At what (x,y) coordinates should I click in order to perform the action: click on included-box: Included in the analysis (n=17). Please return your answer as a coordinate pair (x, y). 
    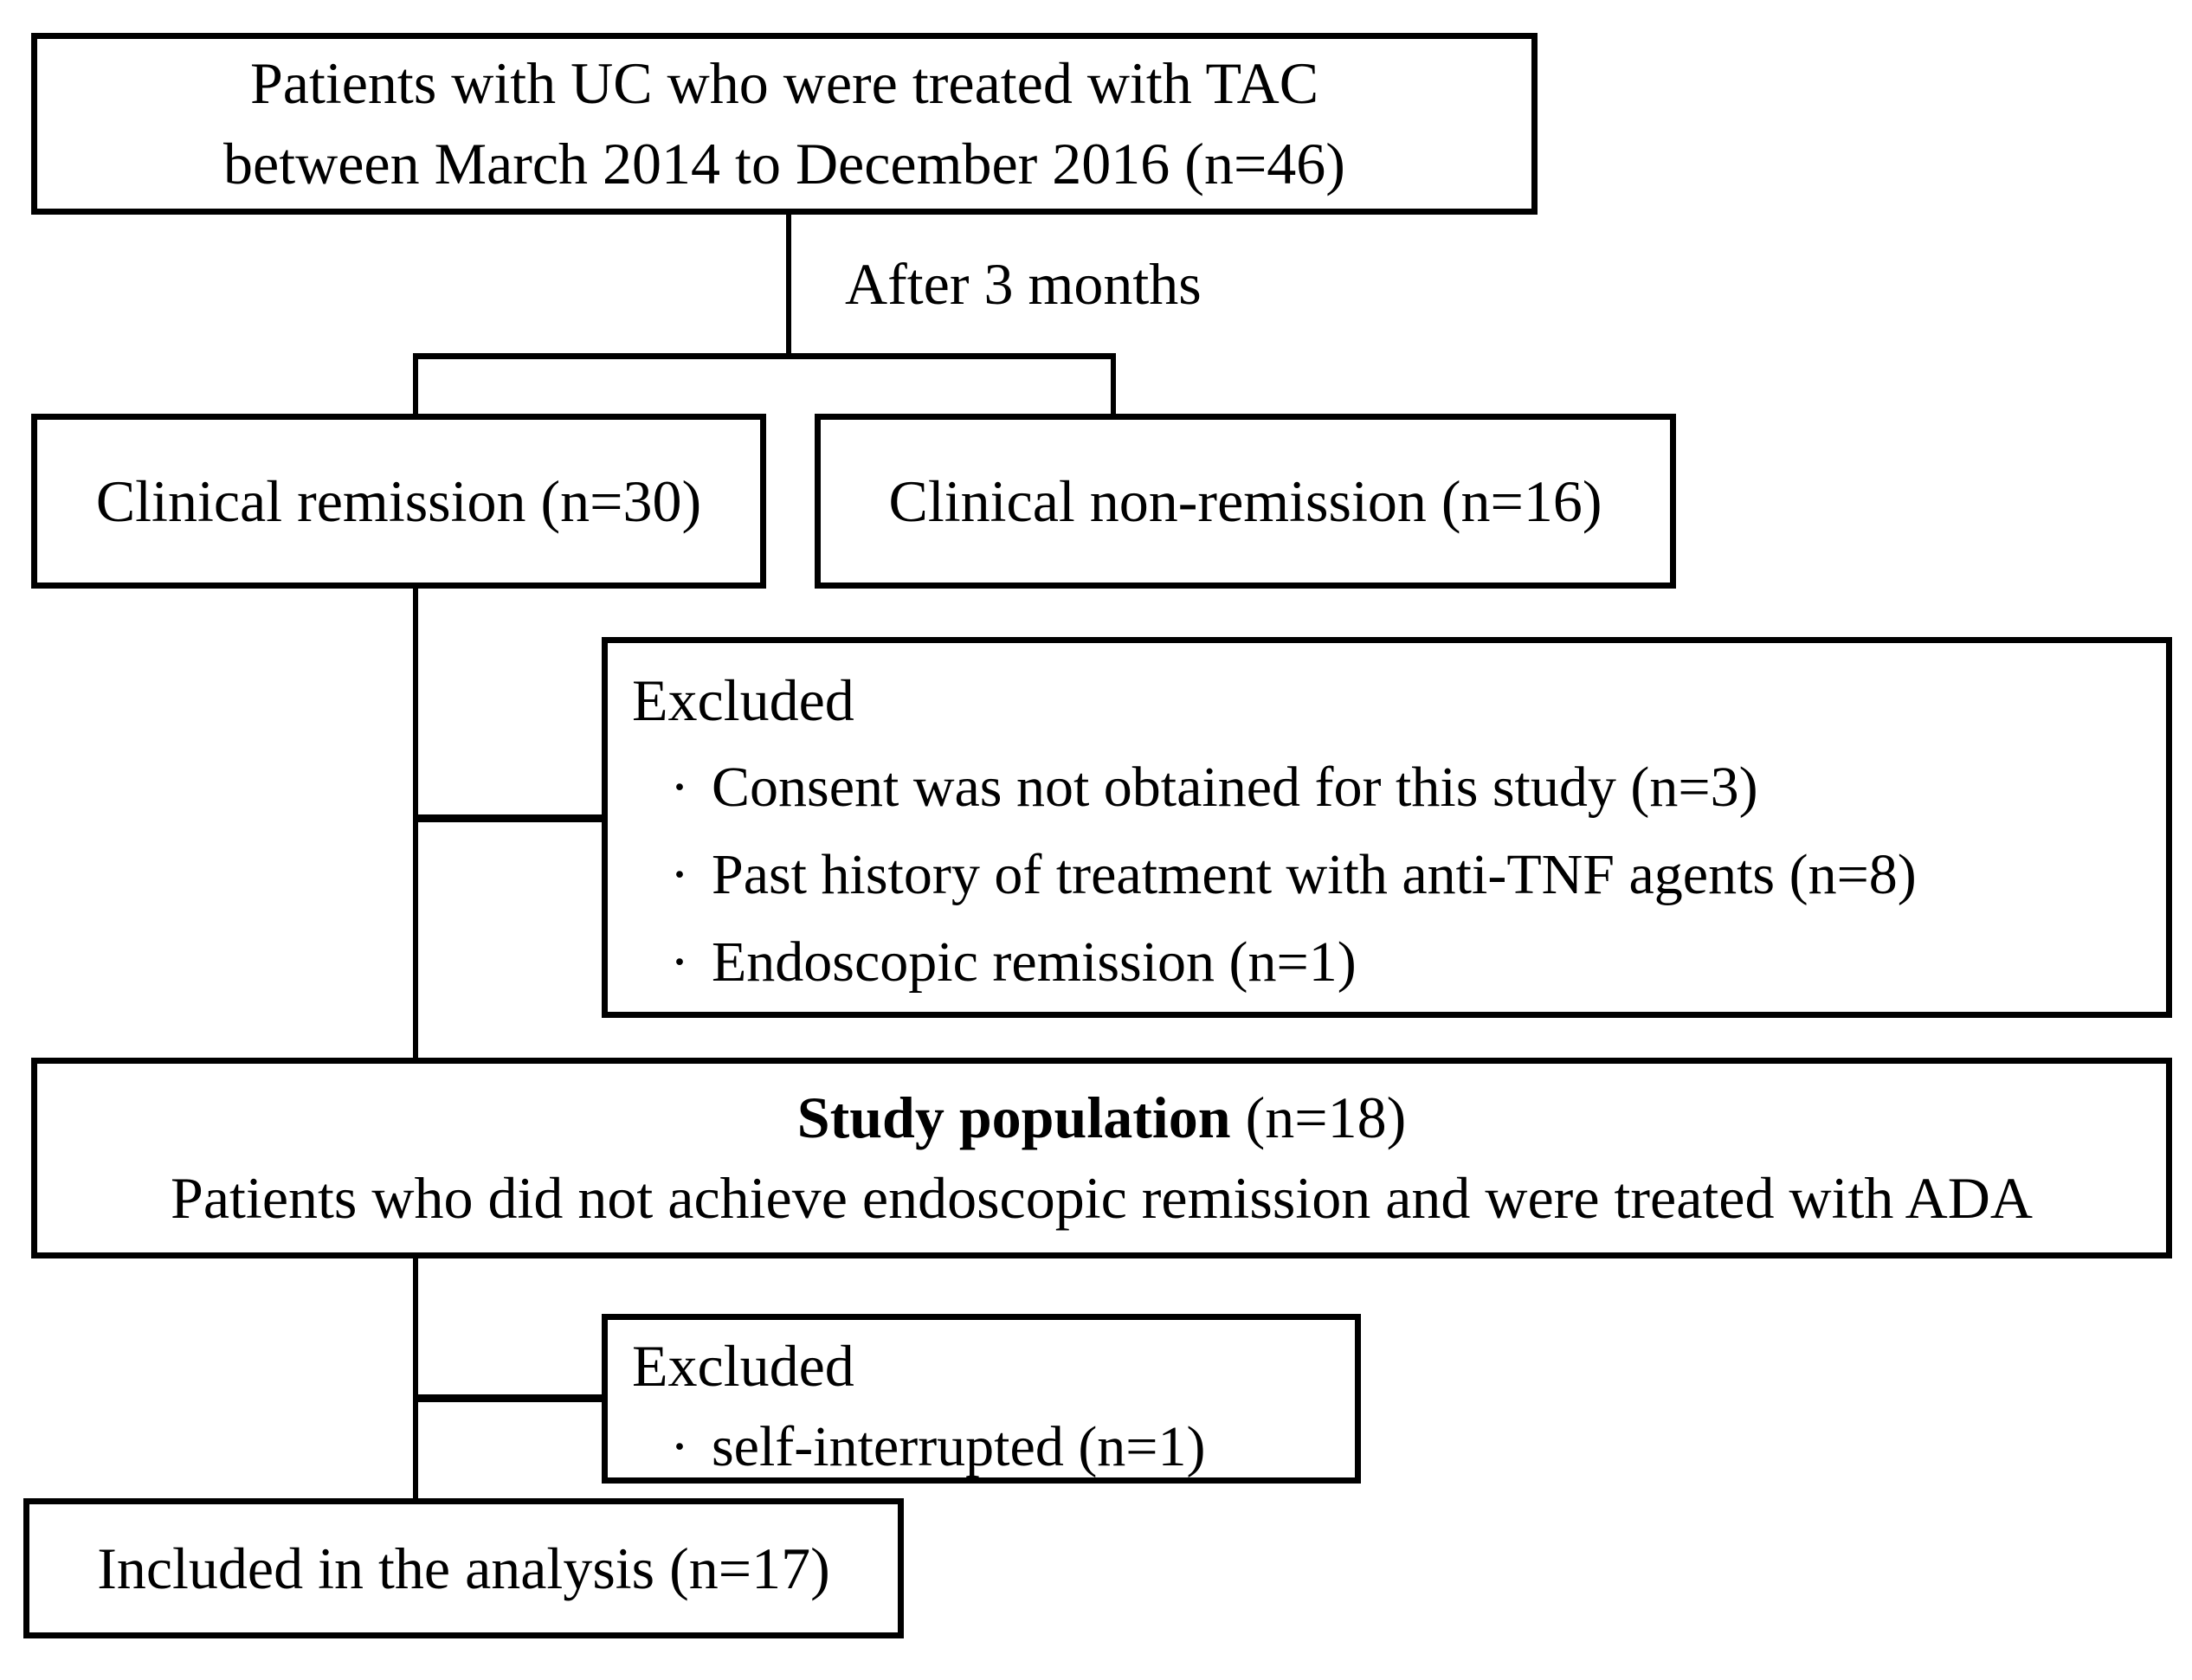
    Looking at the image, I should click on (464, 1568).